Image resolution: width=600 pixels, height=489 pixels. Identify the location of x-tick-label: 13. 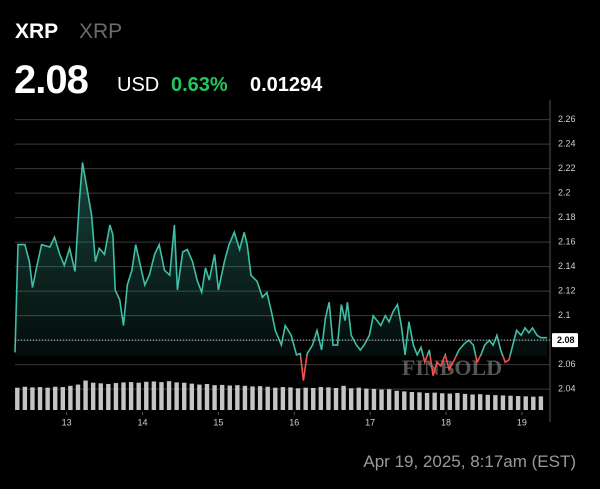
(67, 422).